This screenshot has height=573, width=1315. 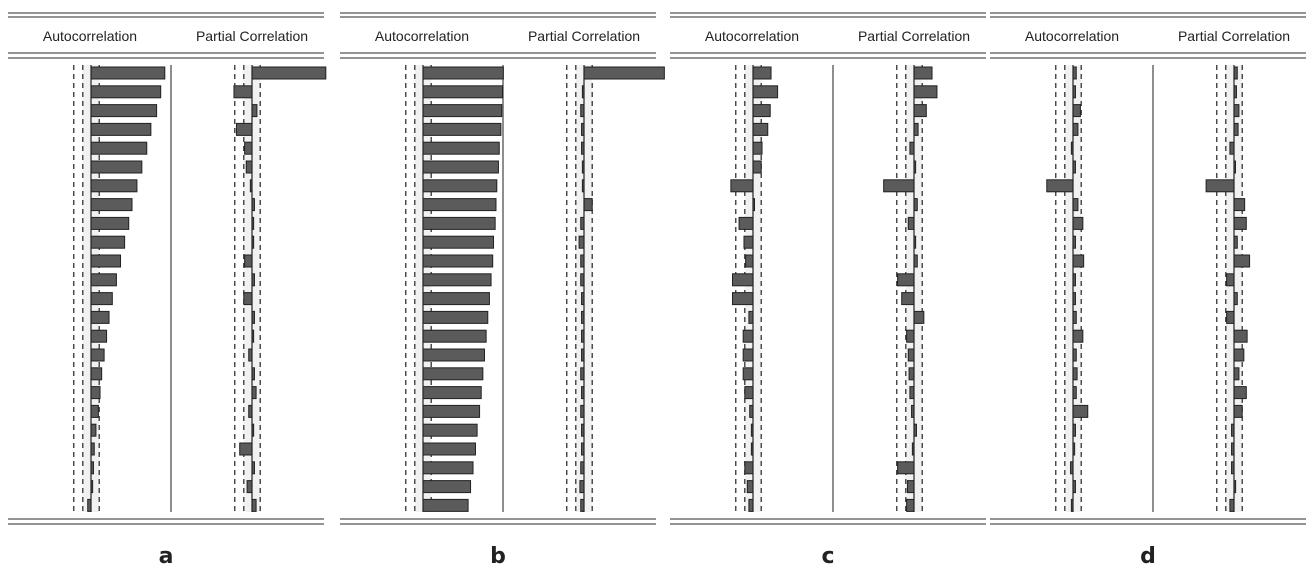 What do you see at coordinates (498, 556) in the screenshot?
I see `panel-label: b` at bounding box center [498, 556].